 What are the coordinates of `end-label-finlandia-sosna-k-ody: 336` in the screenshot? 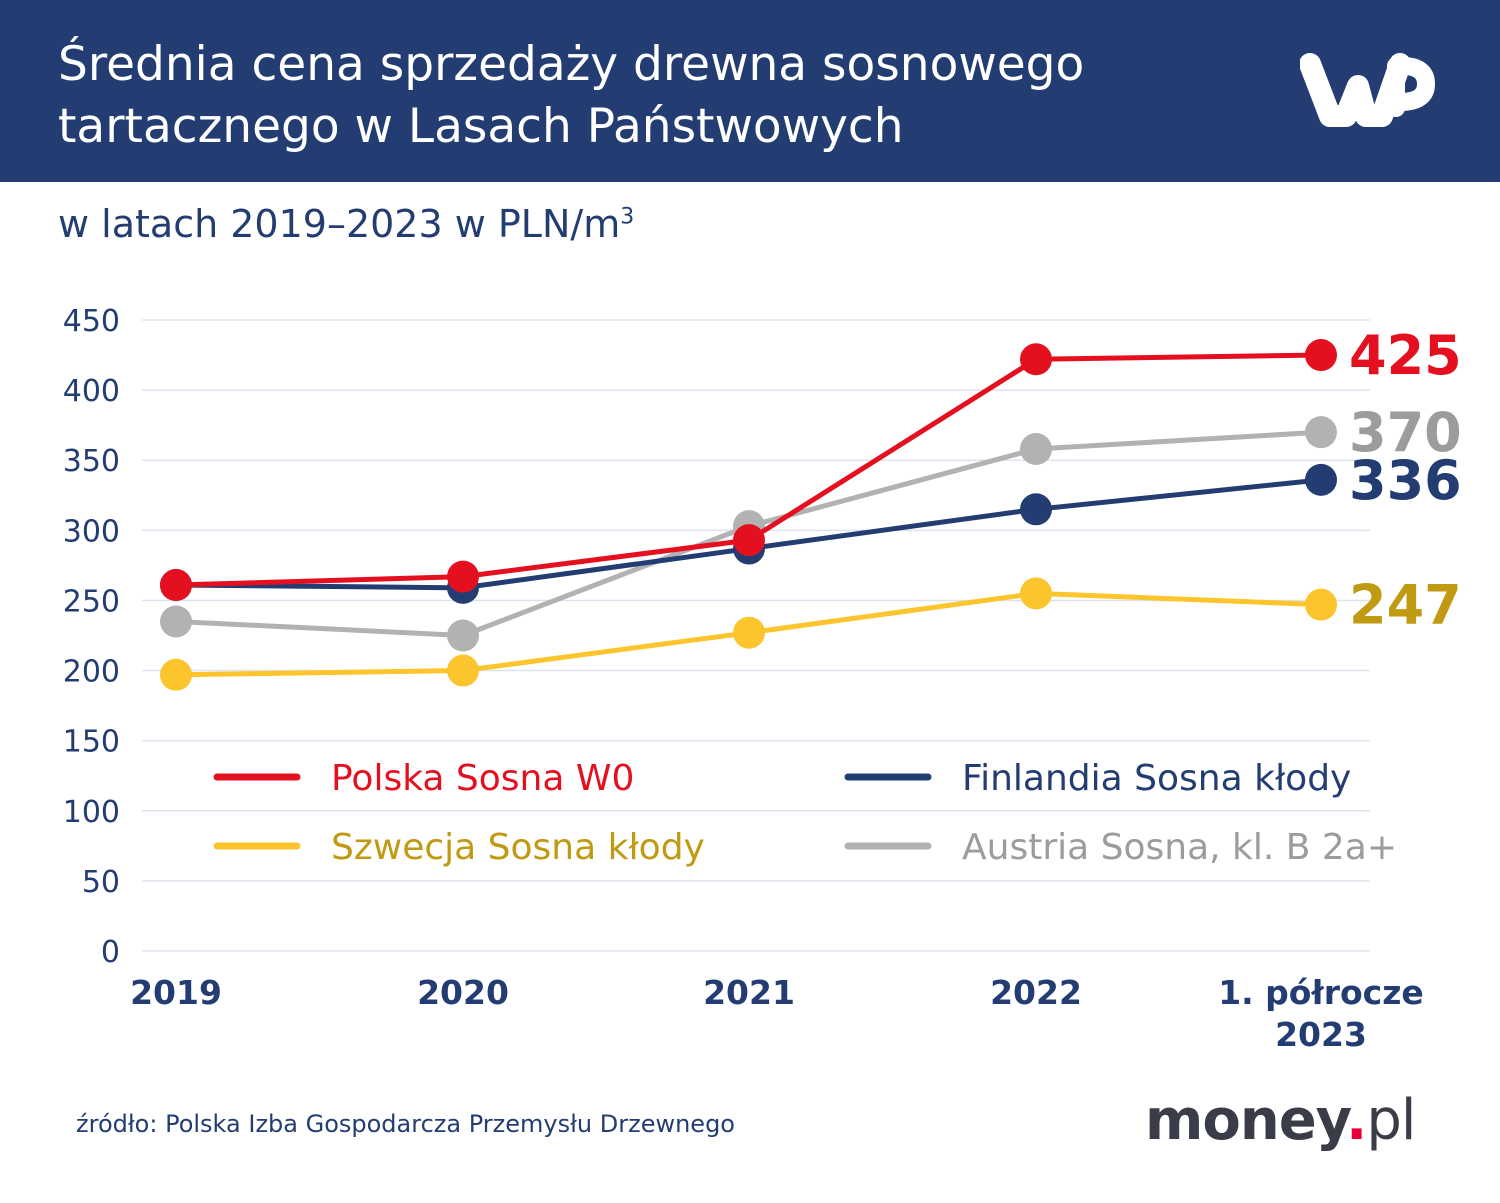 It's located at (1405, 480).